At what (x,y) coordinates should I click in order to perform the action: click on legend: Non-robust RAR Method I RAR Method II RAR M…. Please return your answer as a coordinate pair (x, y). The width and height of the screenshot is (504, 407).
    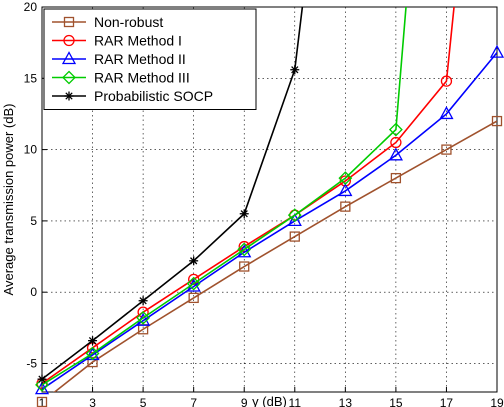
    Looking at the image, I should click on (150, 59).